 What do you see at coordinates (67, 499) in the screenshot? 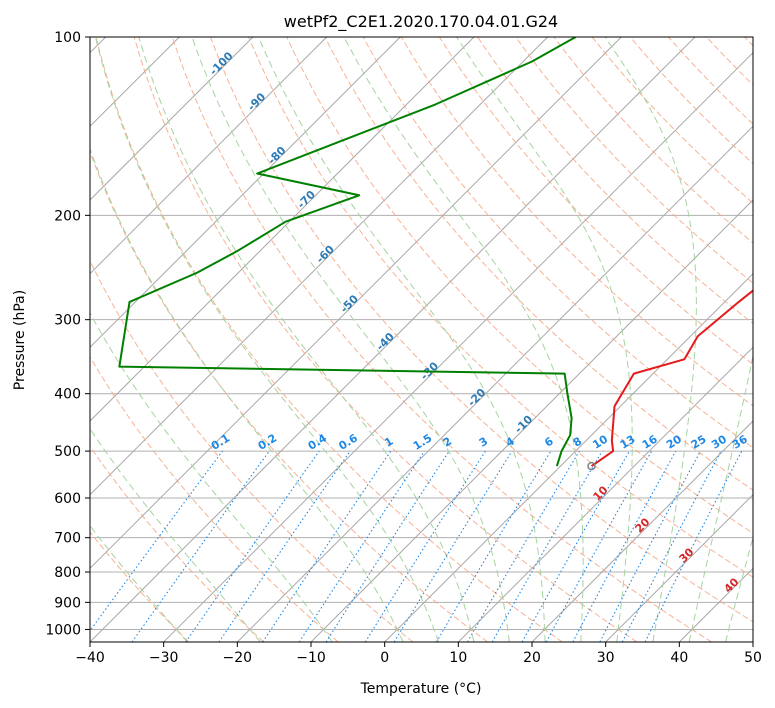
I see `y-tick-label: 600` at bounding box center [67, 499].